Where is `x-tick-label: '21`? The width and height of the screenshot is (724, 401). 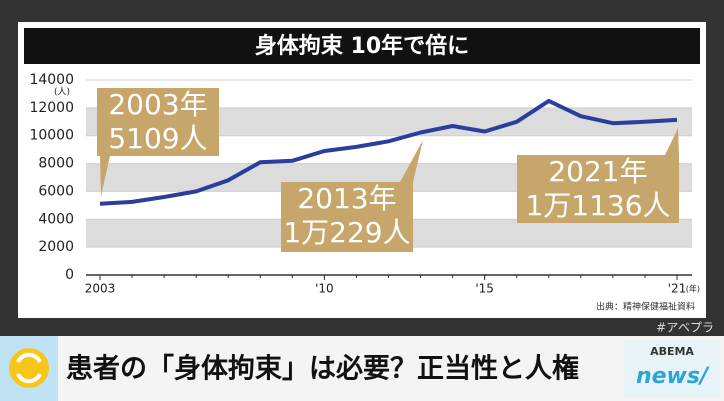 x-tick-label: '21 is located at coordinates (677, 289).